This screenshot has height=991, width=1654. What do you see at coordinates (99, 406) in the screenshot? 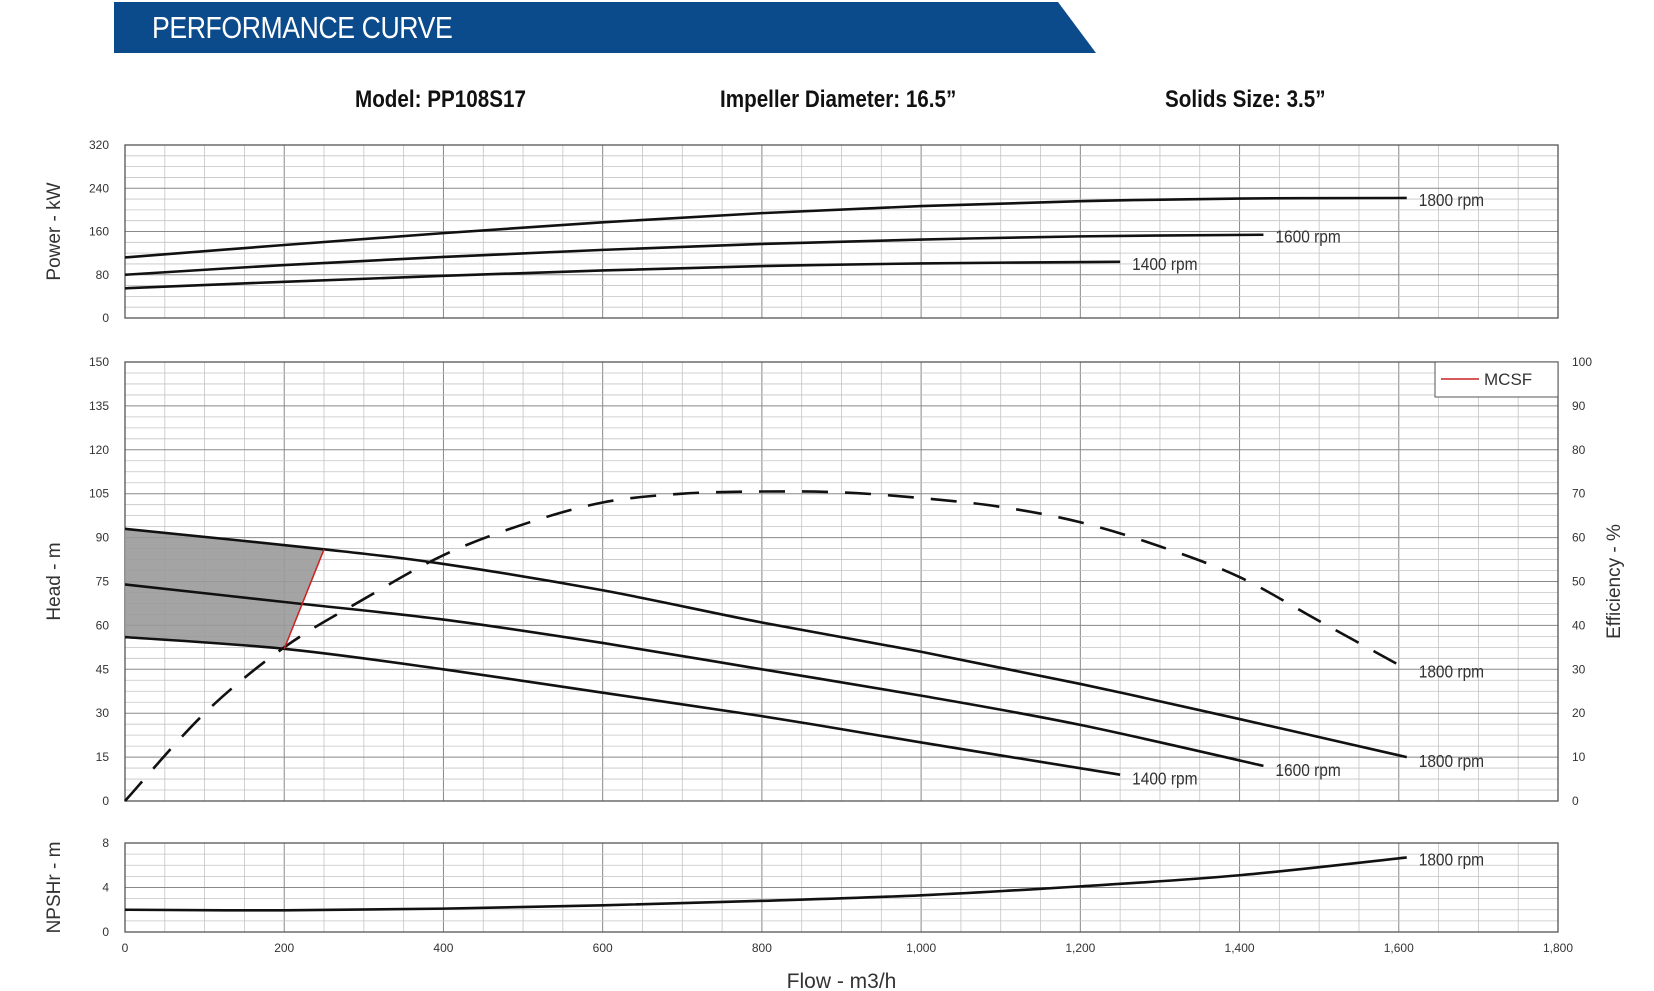
I see `head-ytick-label: 135` at bounding box center [99, 406].